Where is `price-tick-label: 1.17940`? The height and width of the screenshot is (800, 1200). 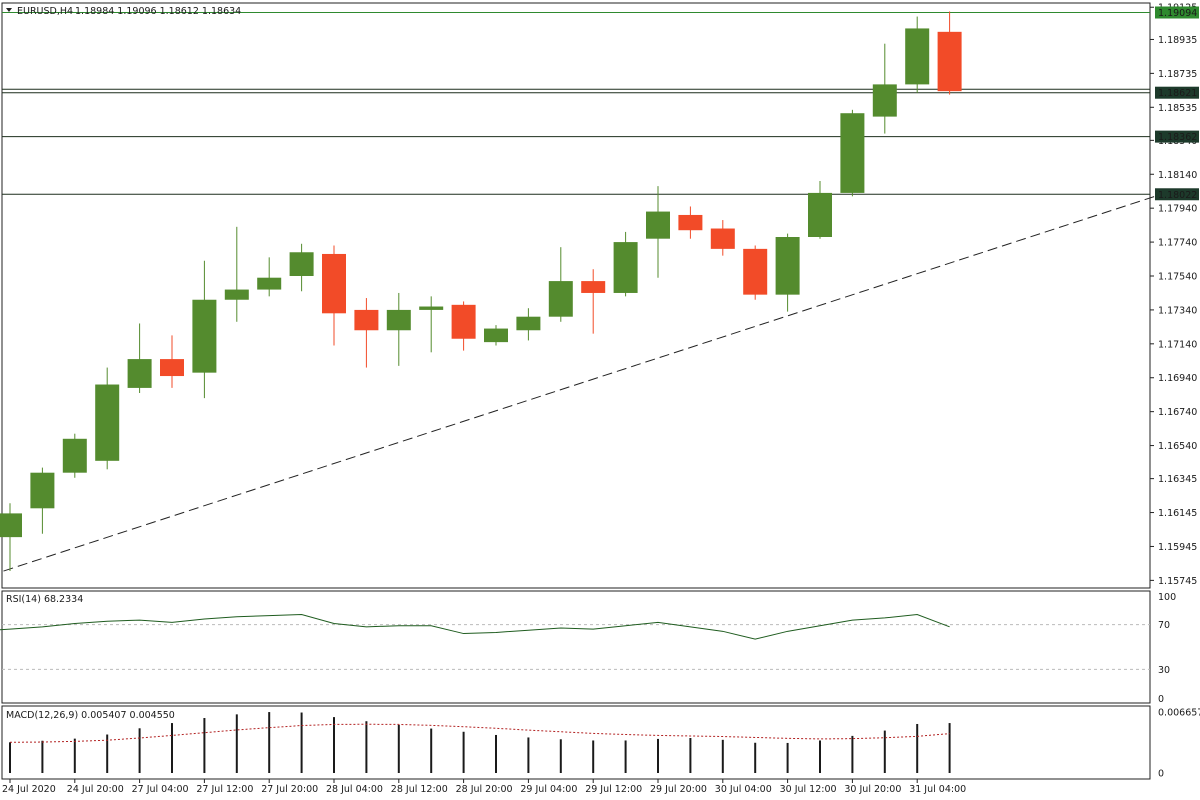
price-tick-label: 1.17940 is located at coordinates (1177, 209).